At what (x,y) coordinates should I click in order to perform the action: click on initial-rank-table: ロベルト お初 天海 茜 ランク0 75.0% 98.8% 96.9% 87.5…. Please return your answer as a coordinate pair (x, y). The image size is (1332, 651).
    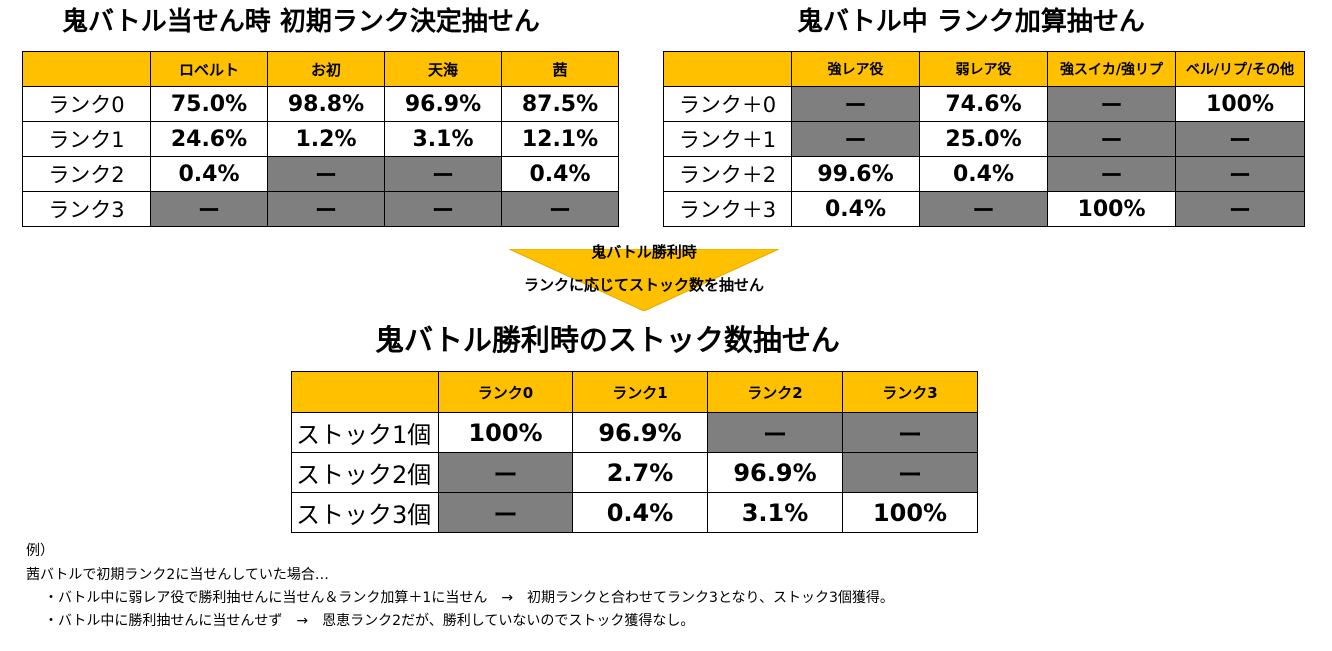
    Looking at the image, I should click on (320, 139).